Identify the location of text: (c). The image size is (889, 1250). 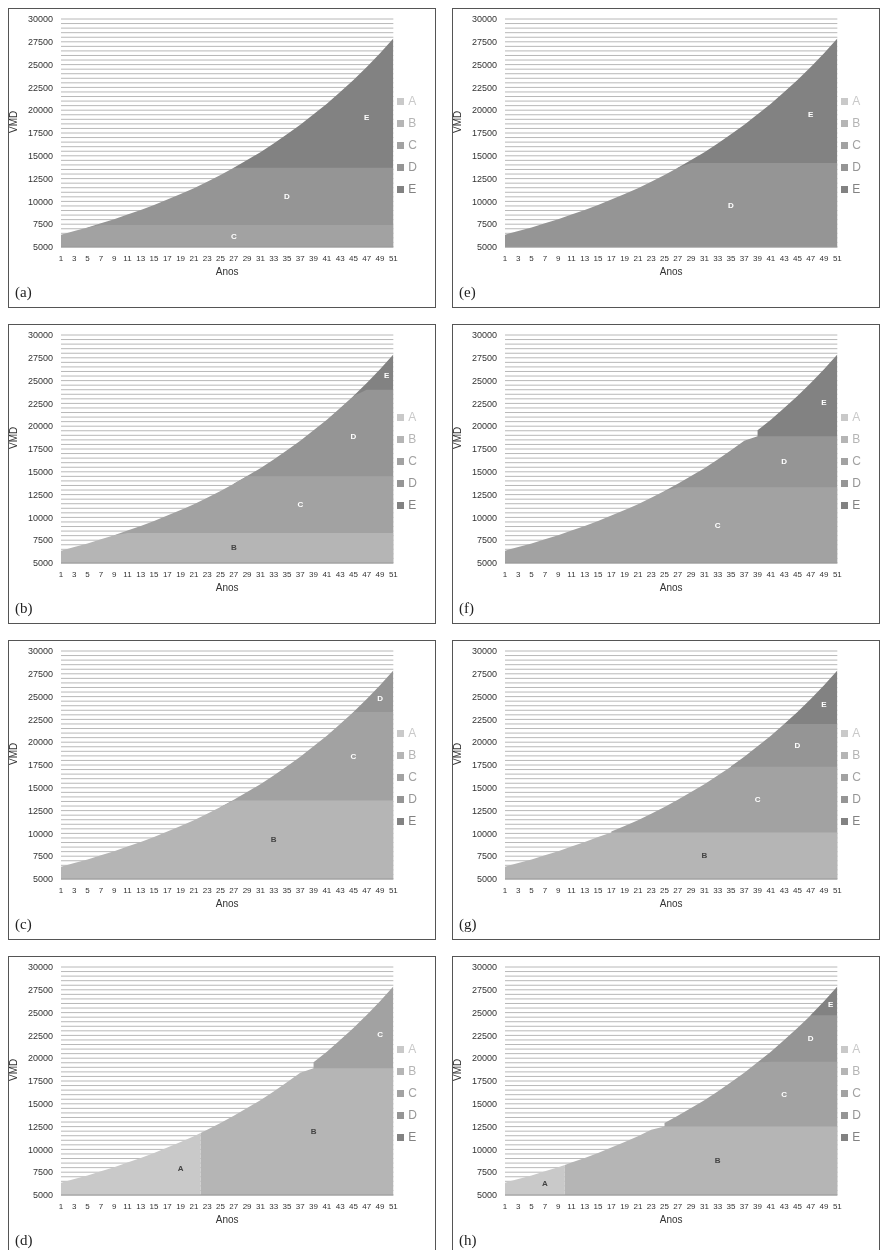
(23, 924).